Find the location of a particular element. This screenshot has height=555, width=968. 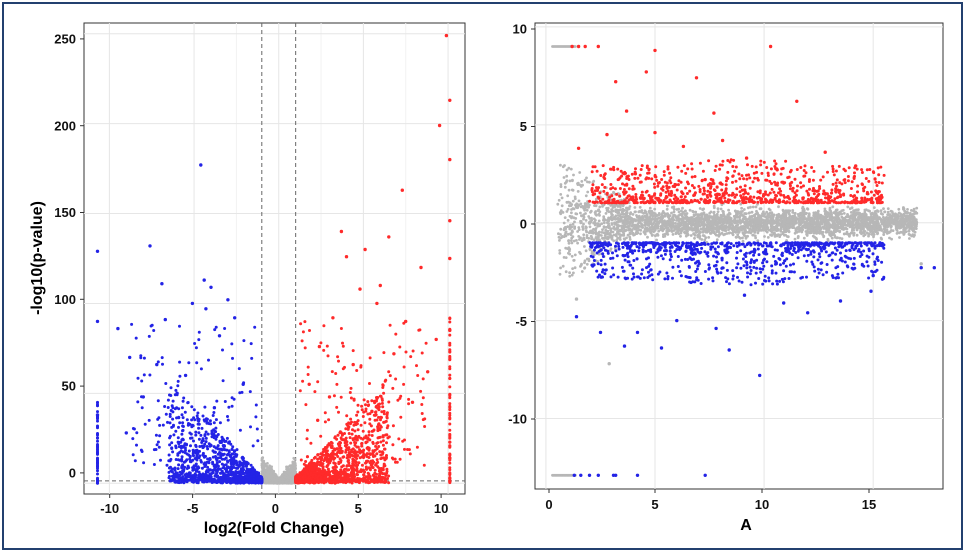

volcano-xtick-label: 0 is located at coordinates (275, 508).